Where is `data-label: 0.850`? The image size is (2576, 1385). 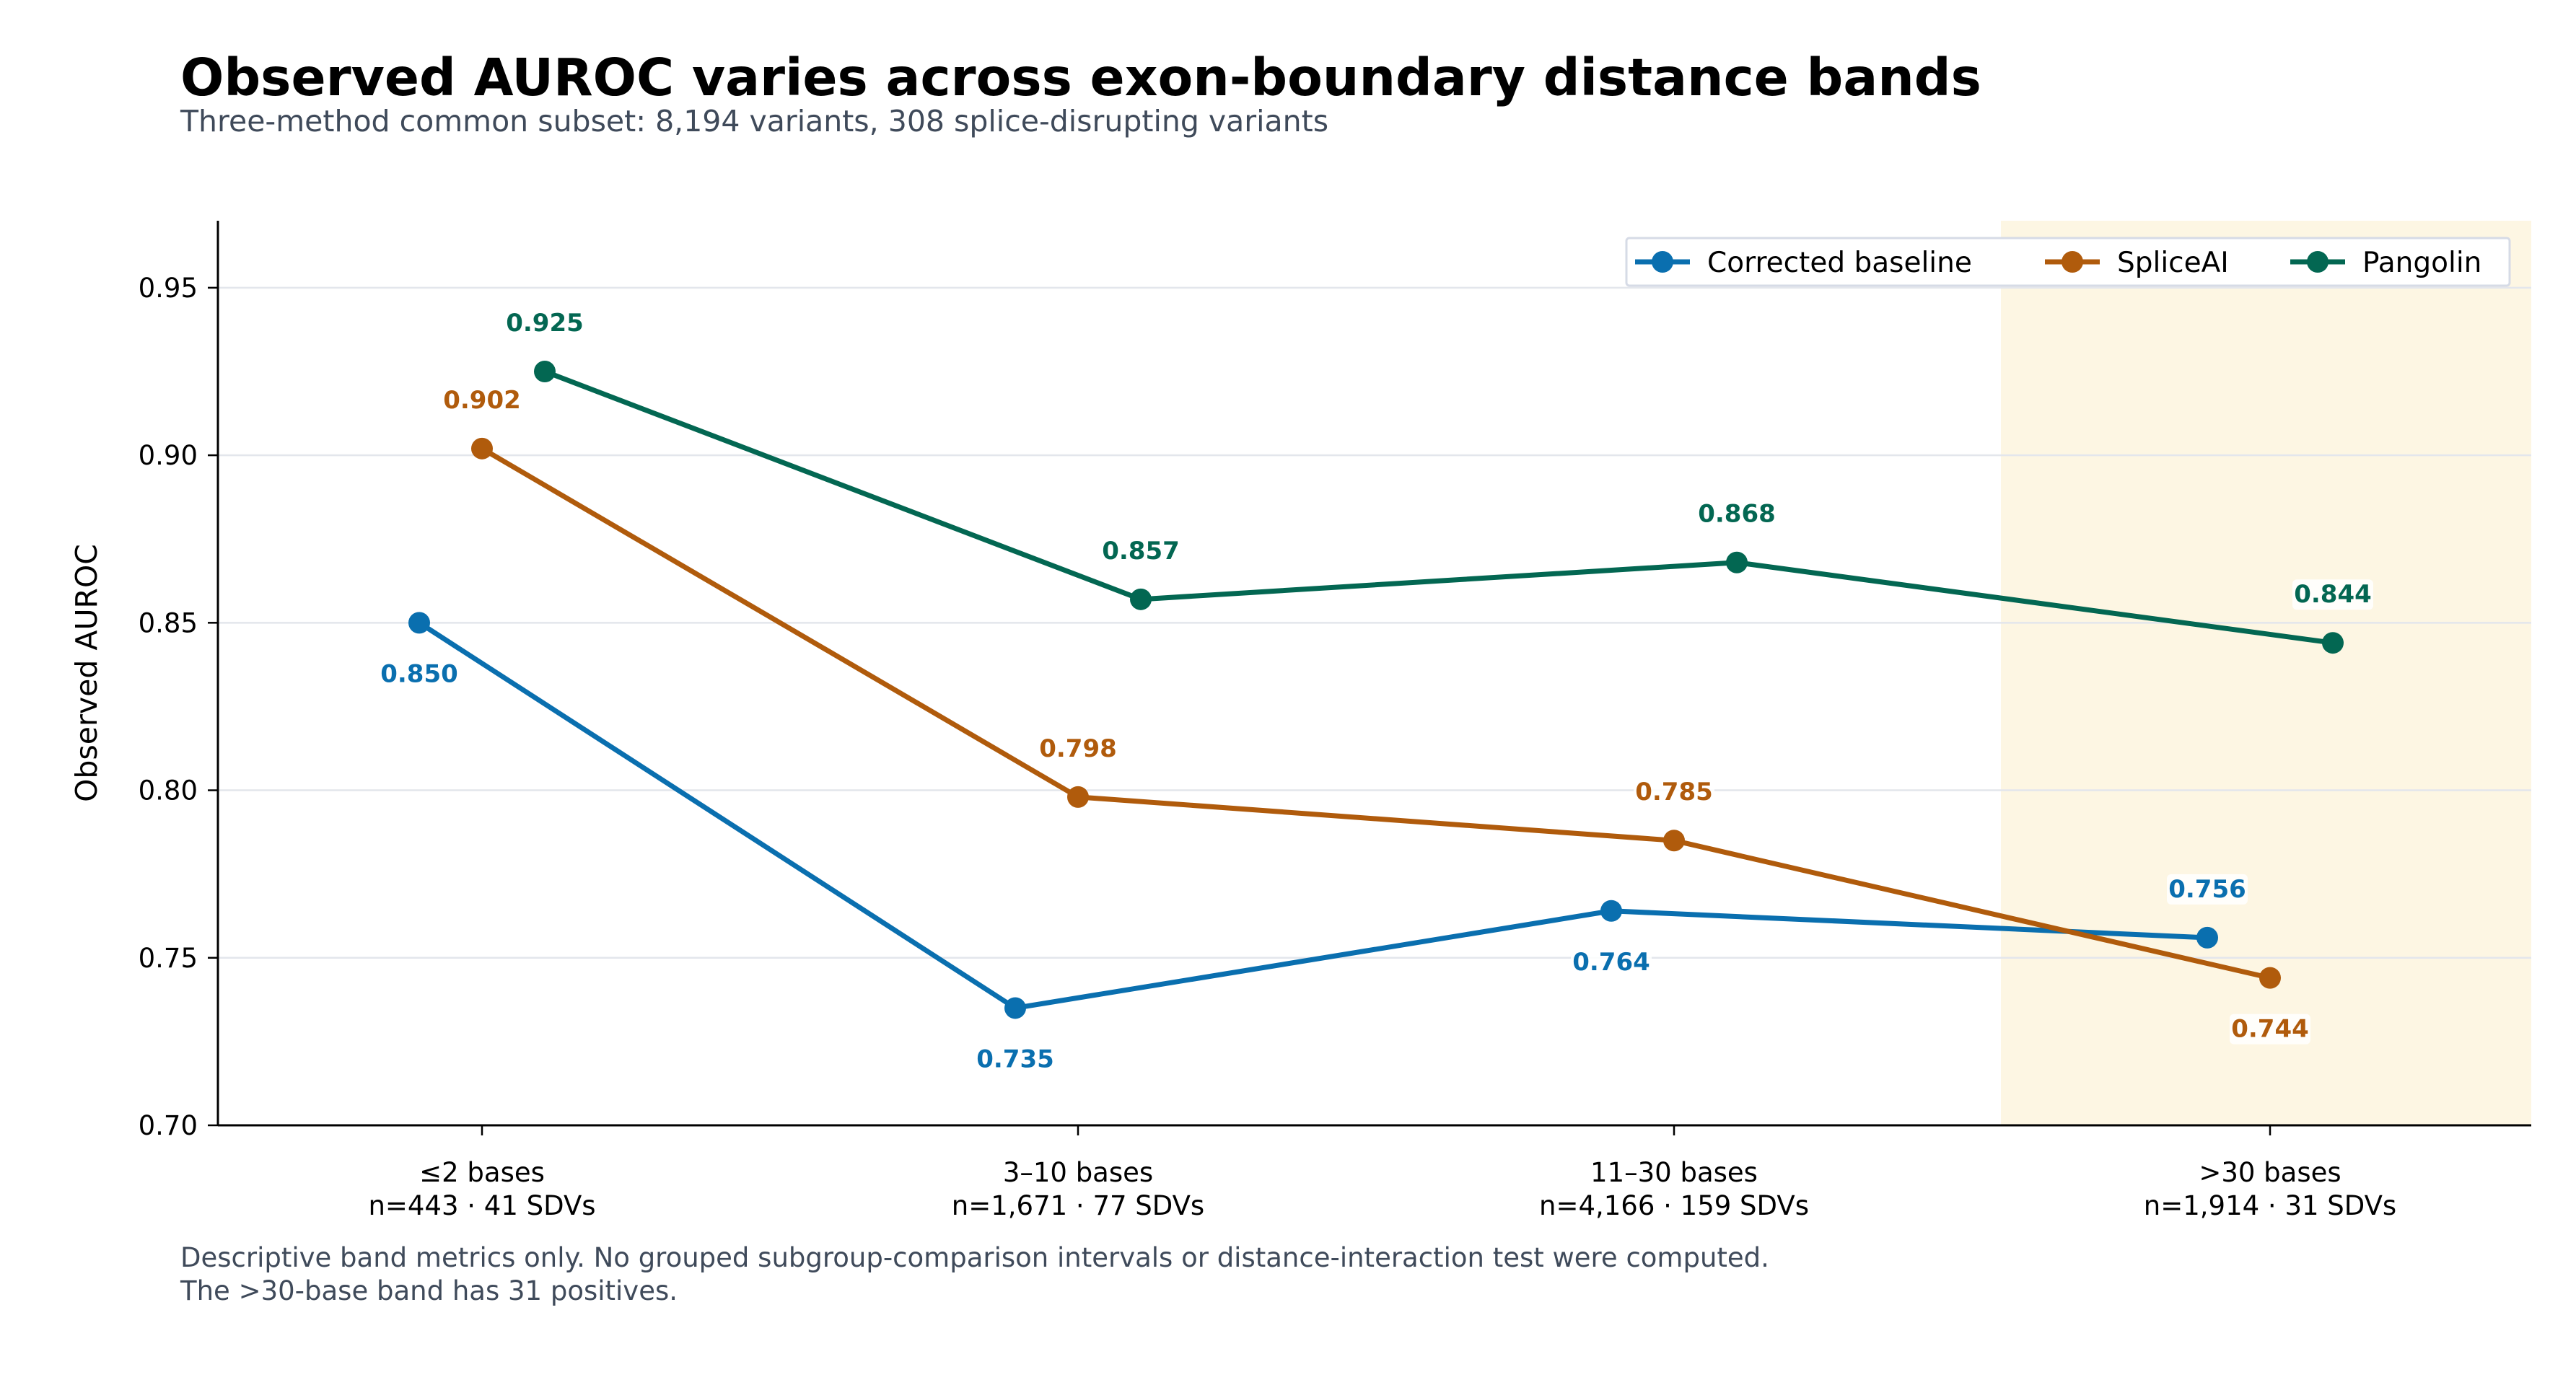 data-label: 0.850 is located at coordinates (419, 673).